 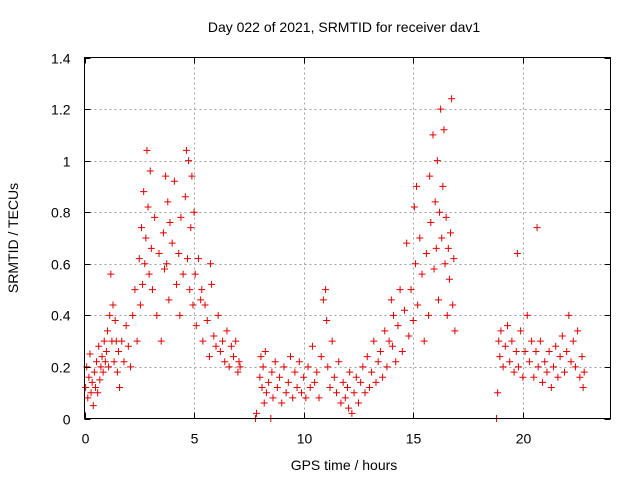 I want to click on x-tick-label: 0, so click(x=86, y=439).